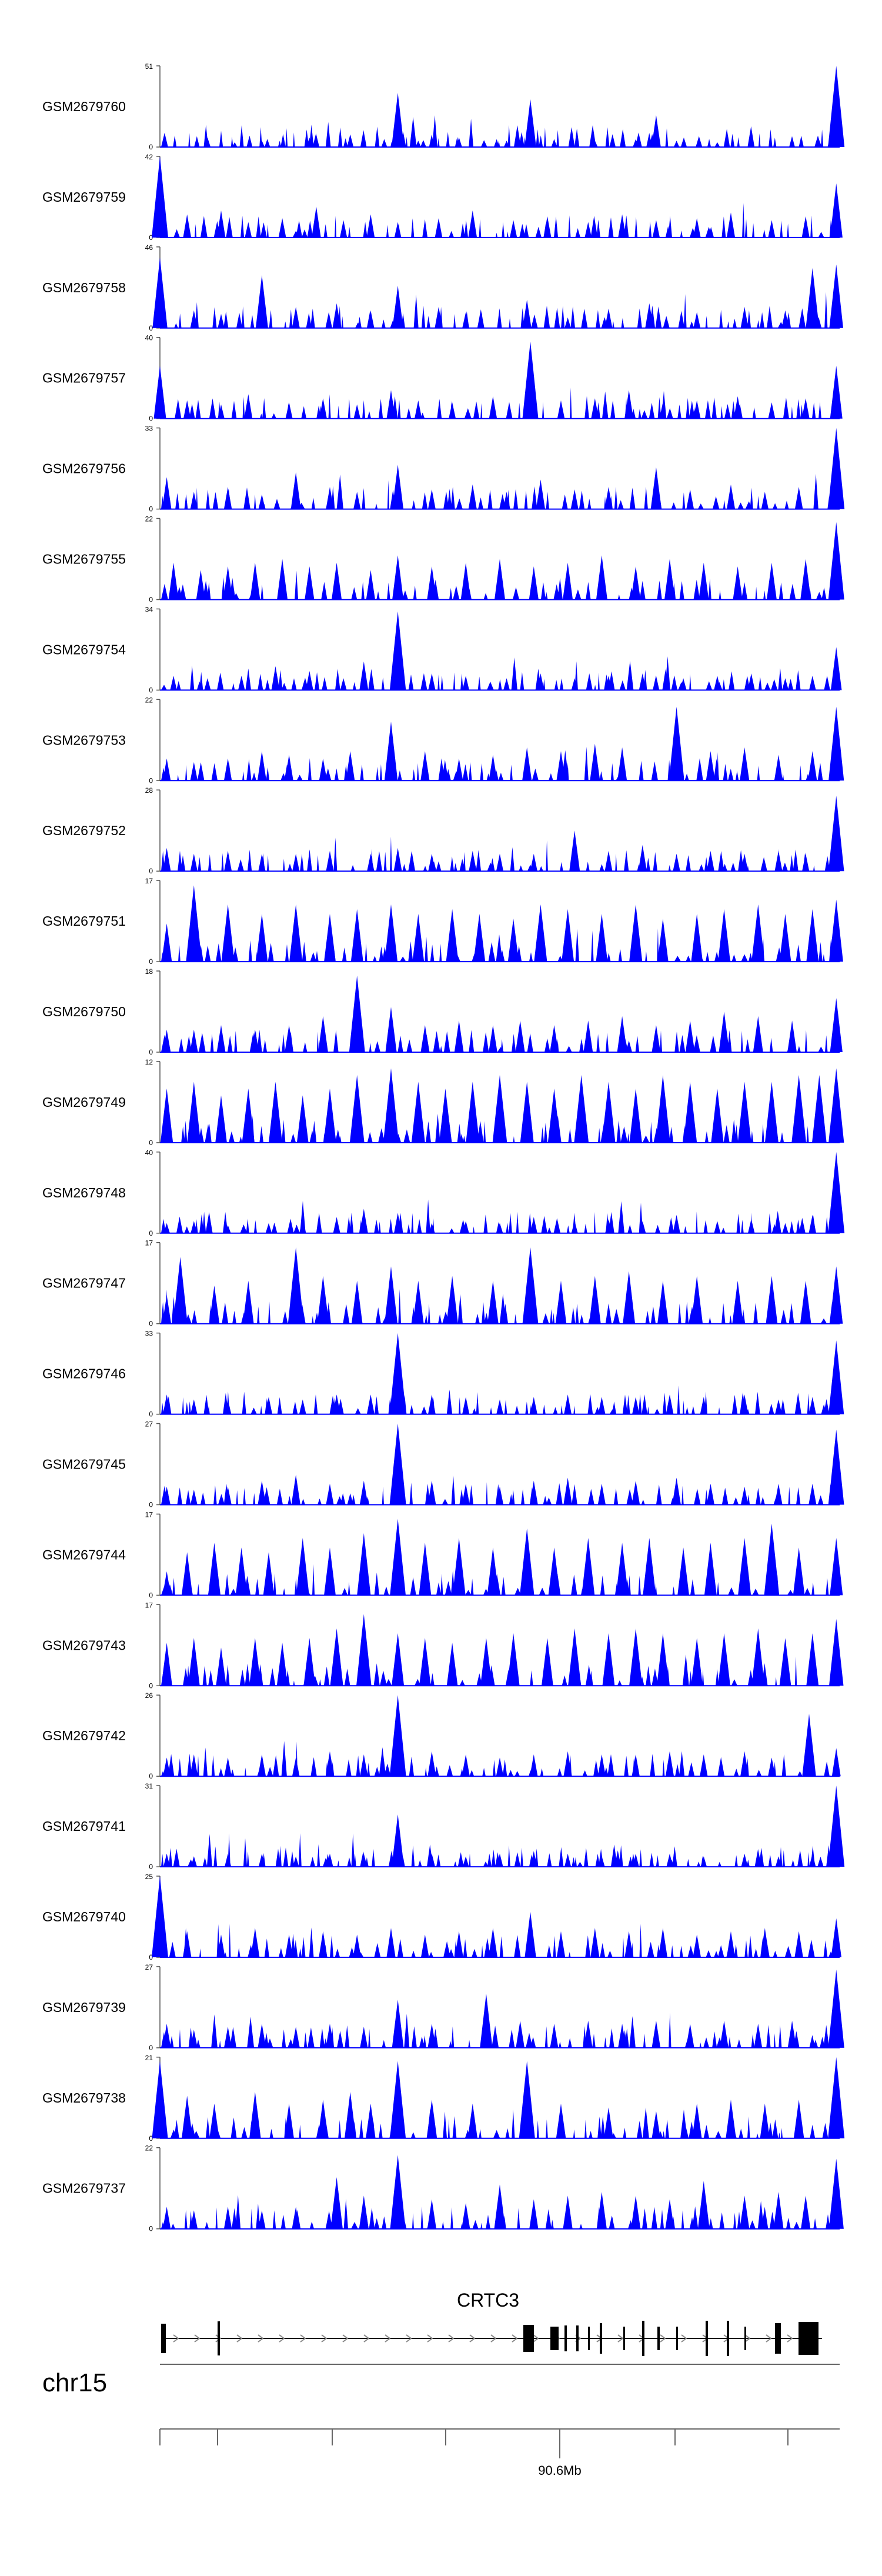  I want to click on y-min-label: 0, so click(151, 1505).